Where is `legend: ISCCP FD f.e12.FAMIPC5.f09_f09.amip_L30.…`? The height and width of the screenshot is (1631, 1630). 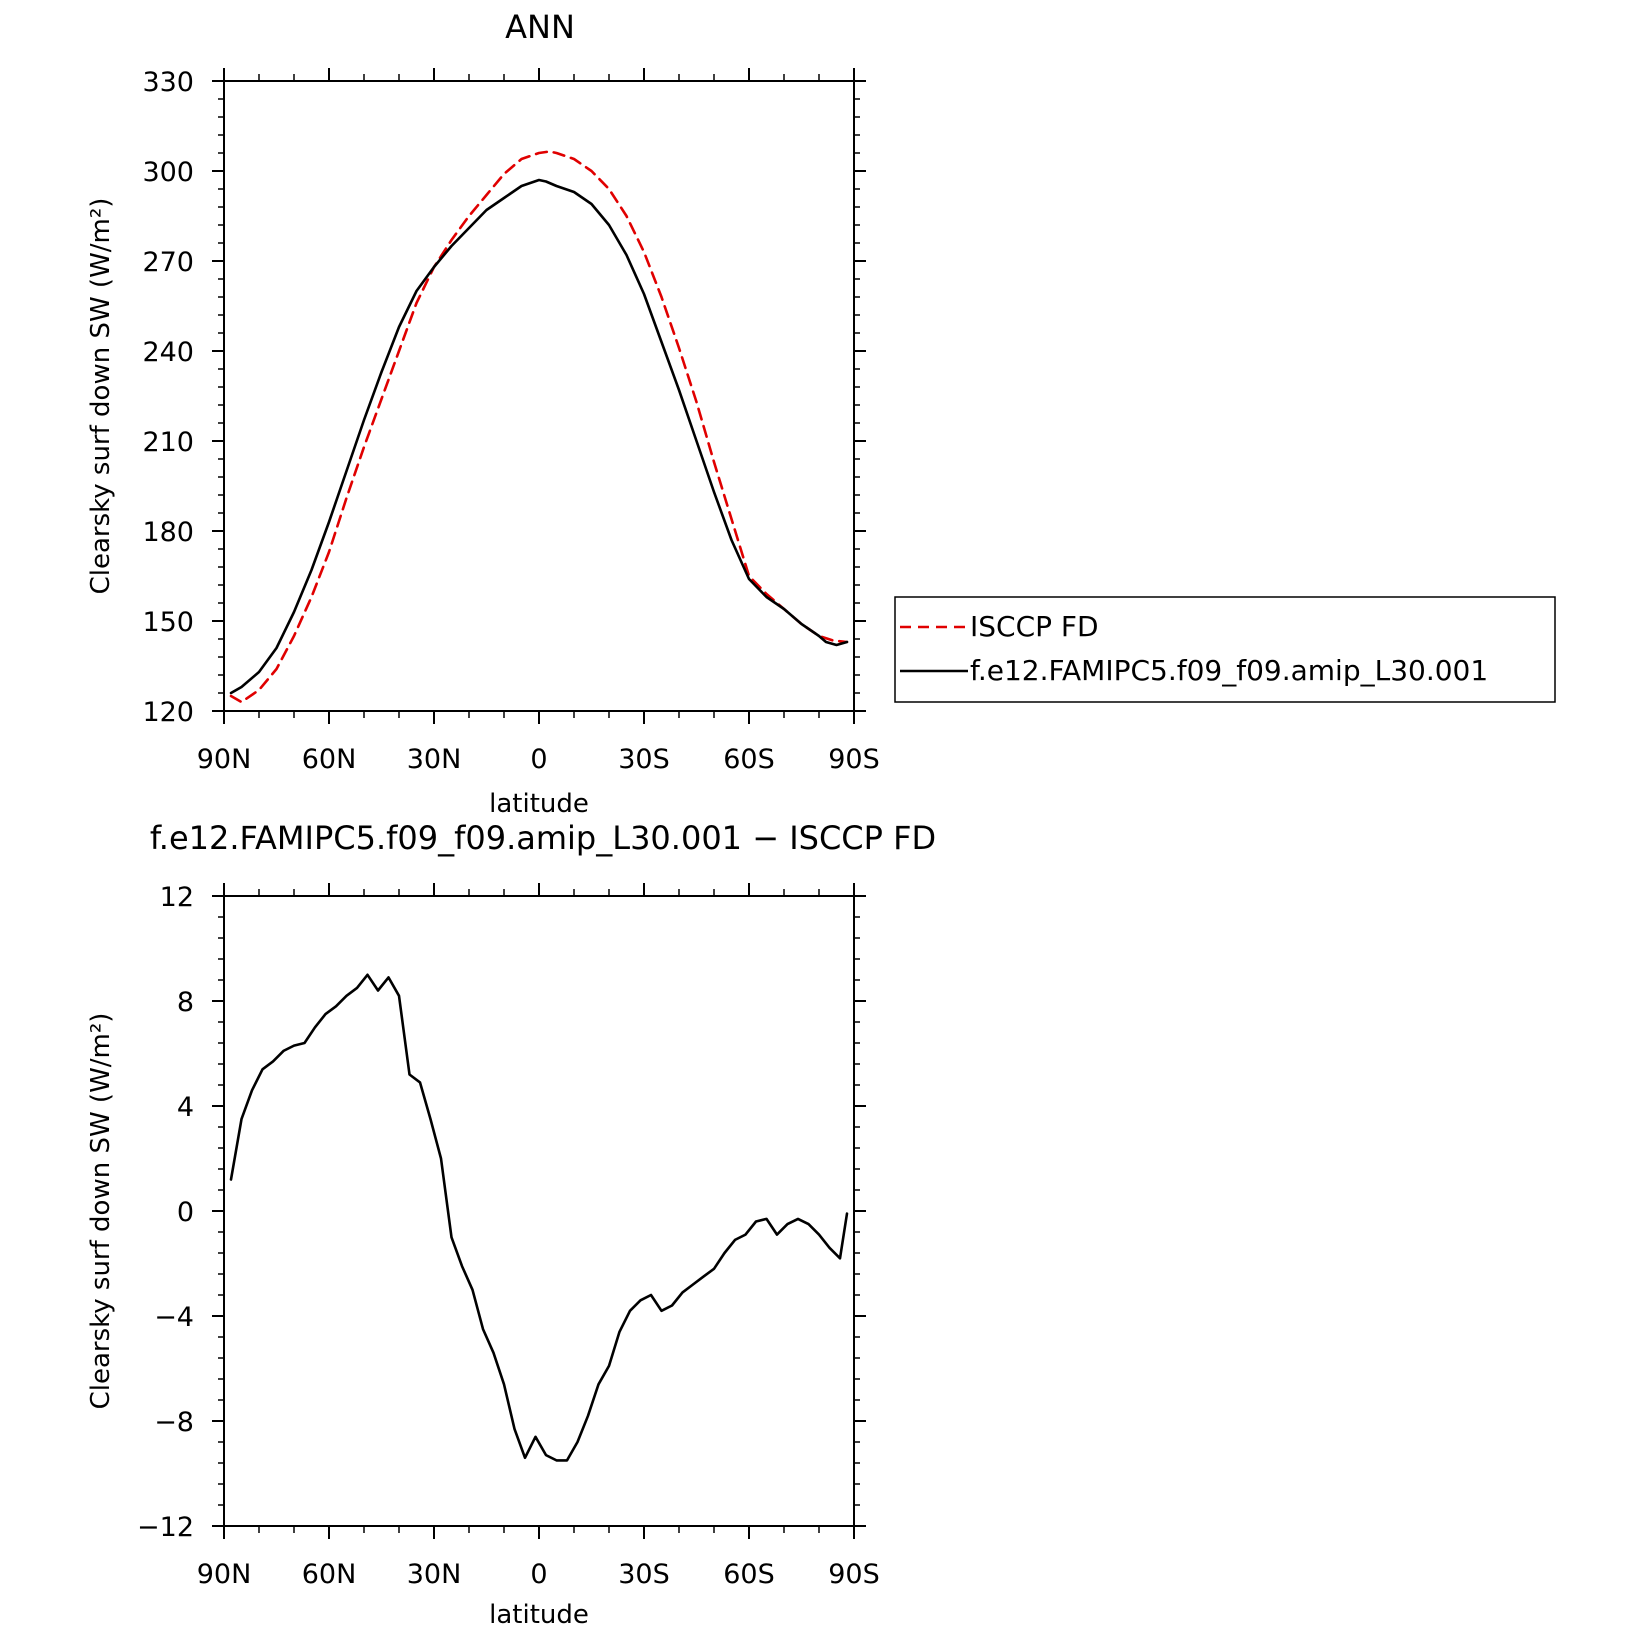
legend: ISCCP FD f.e12.FAMIPC5.f09_f09.amip_L30.… is located at coordinates (1225, 649).